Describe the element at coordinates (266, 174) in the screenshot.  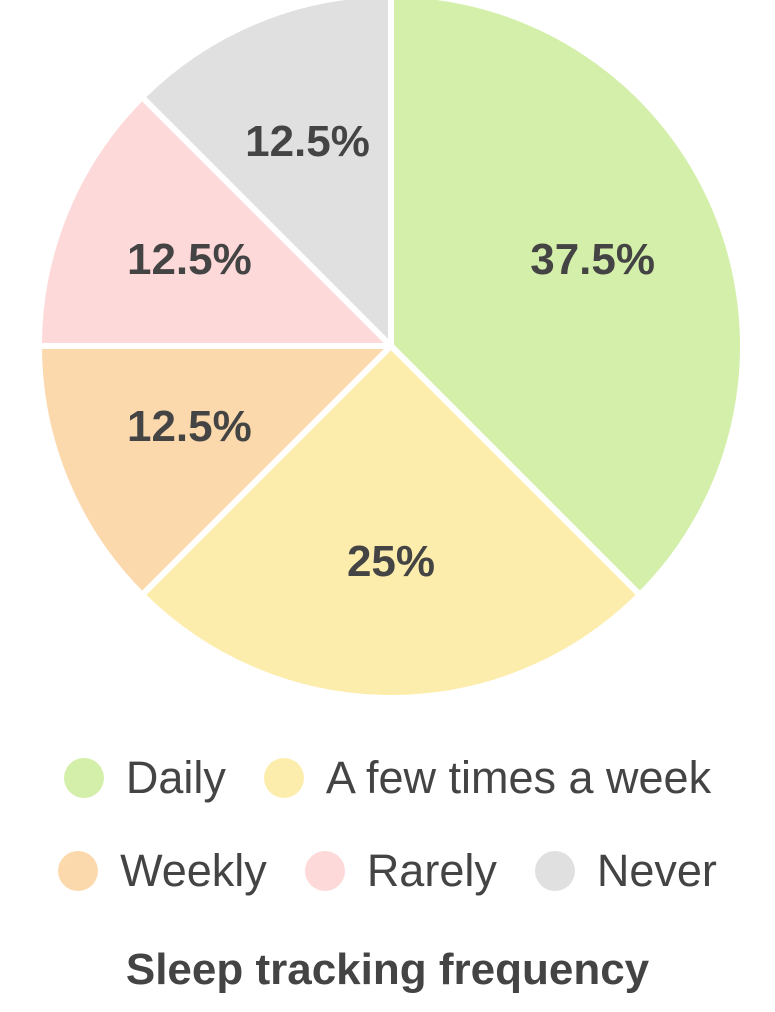
I see `pie-slice-never` at that location.